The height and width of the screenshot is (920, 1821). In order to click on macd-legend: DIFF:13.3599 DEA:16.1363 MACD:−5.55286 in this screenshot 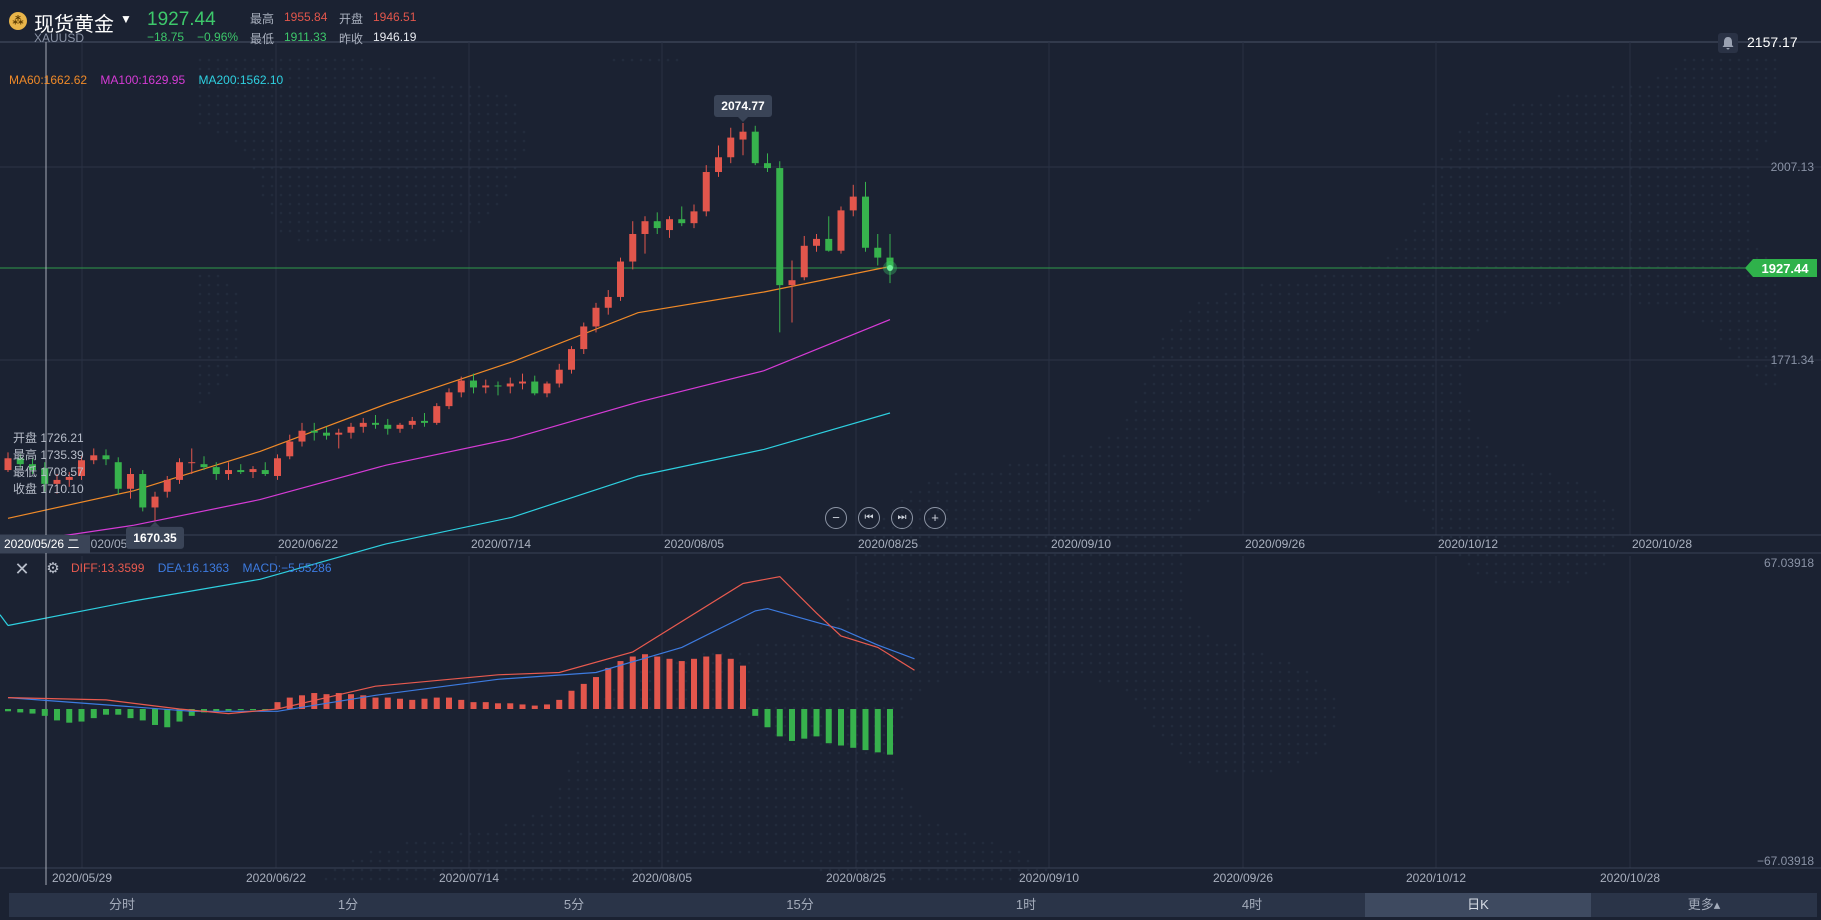, I will do `click(206, 568)`.